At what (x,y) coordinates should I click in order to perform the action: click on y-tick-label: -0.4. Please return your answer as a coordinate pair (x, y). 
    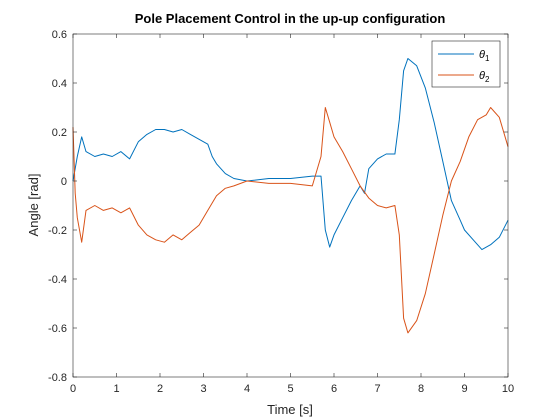
    Looking at the image, I should click on (57, 280).